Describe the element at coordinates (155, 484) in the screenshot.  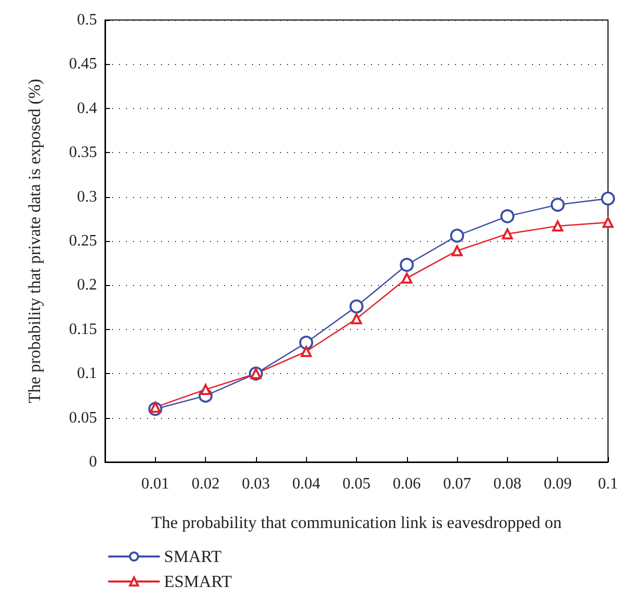
I see `x-tick-label: 0.01` at that location.